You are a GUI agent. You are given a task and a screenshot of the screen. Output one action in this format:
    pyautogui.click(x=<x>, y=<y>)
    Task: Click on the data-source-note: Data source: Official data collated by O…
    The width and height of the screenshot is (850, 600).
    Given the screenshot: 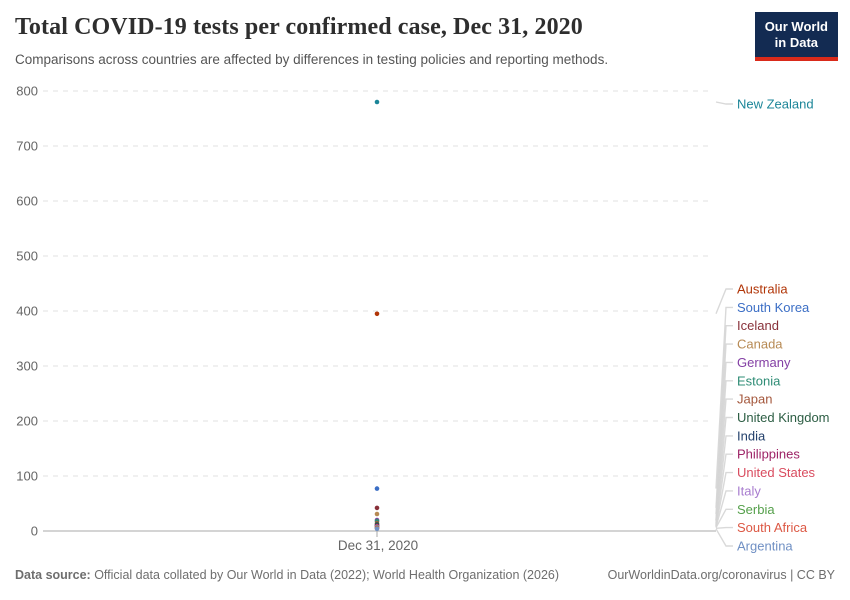 What is the action you would take?
    pyautogui.click(x=287, y=575)
    